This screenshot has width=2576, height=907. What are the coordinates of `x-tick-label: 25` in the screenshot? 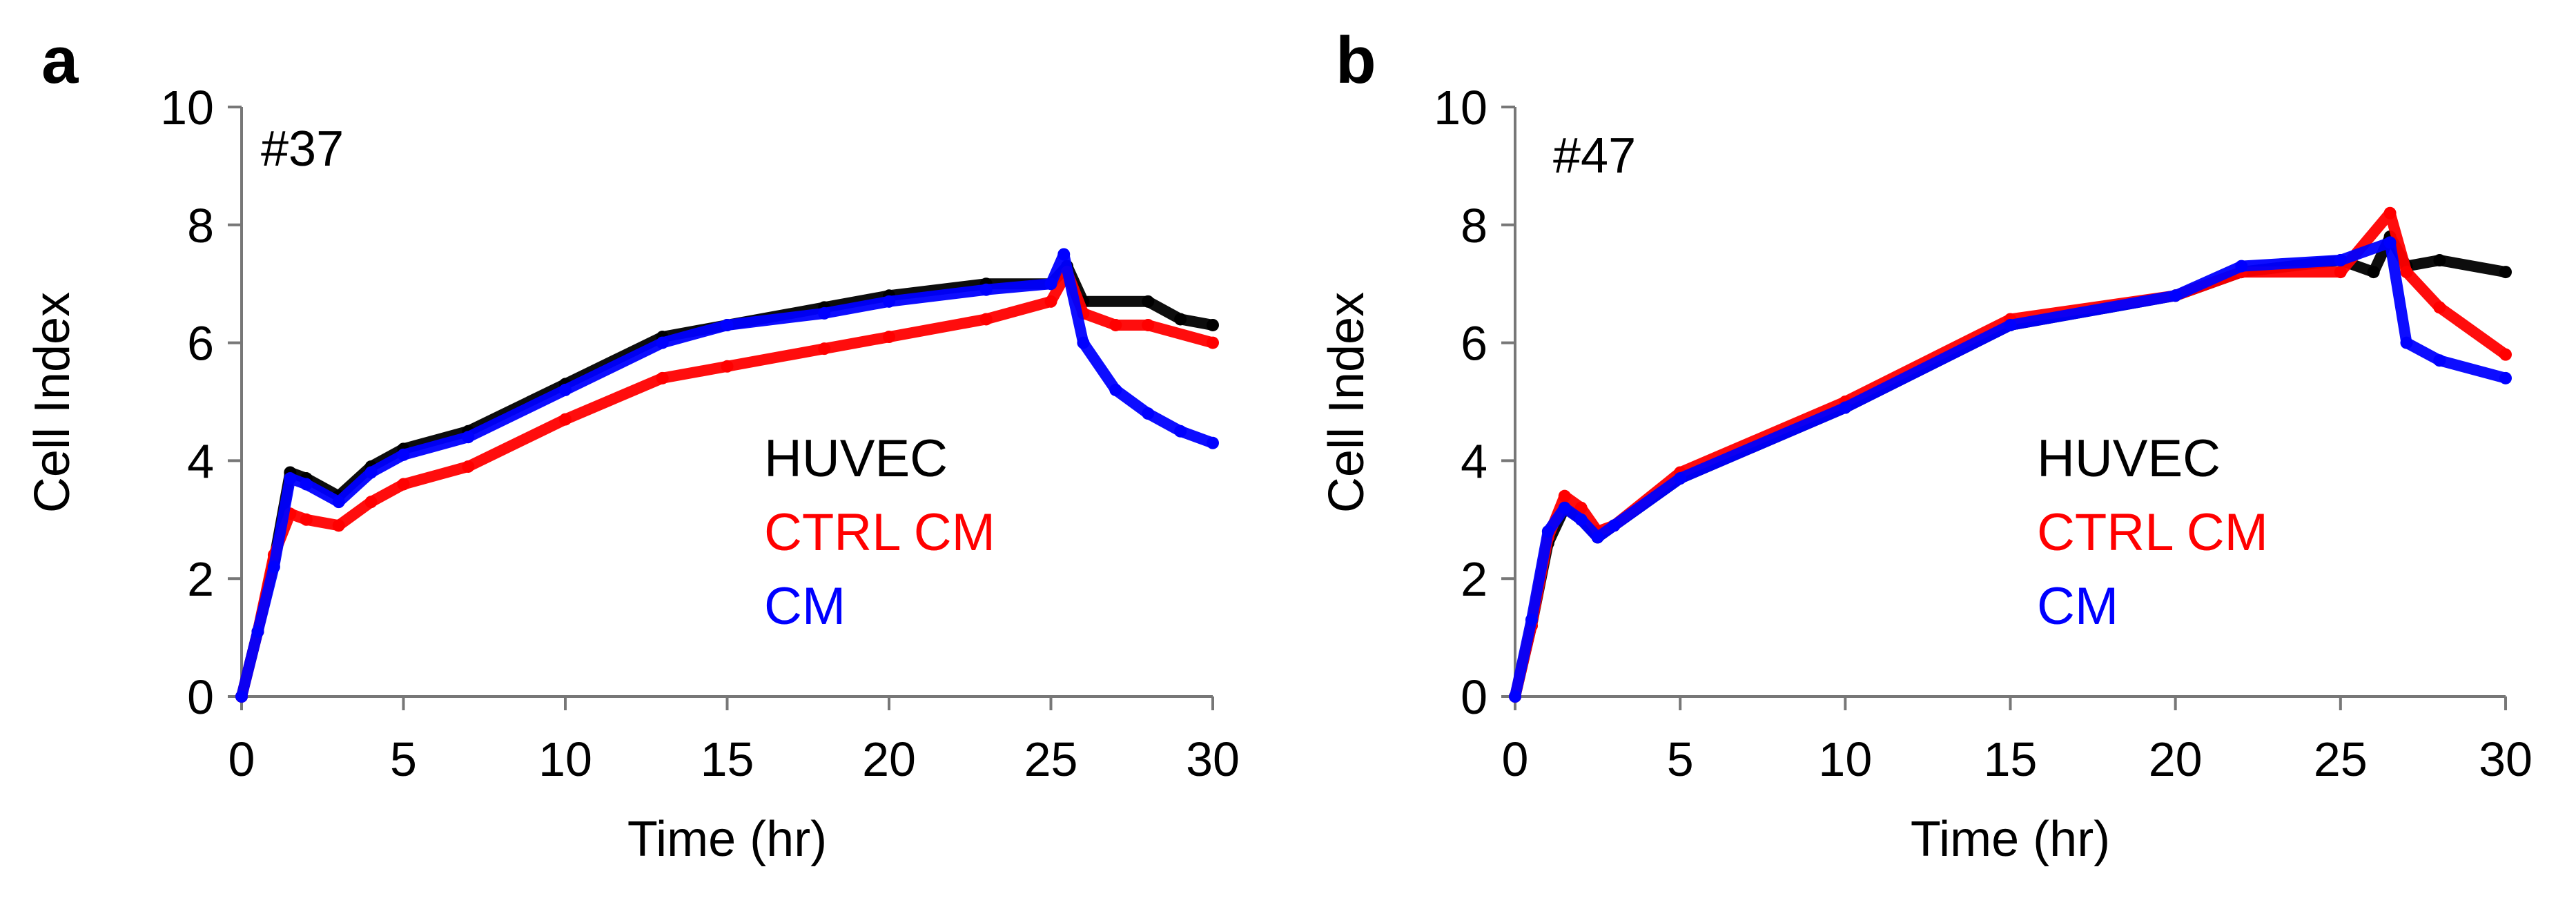 It's located at (1051, 759).